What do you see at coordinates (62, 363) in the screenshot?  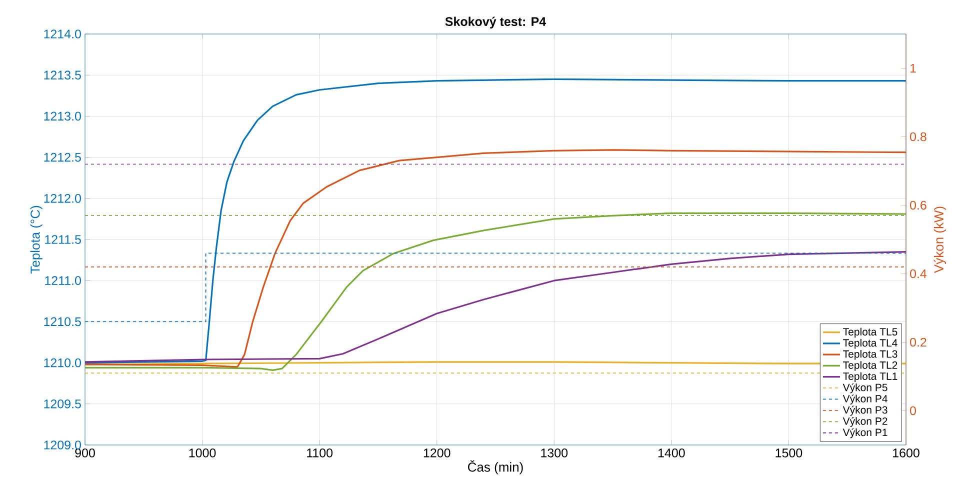 I see `y-tick-label: 1210.0` at bounding box center [62, 363].